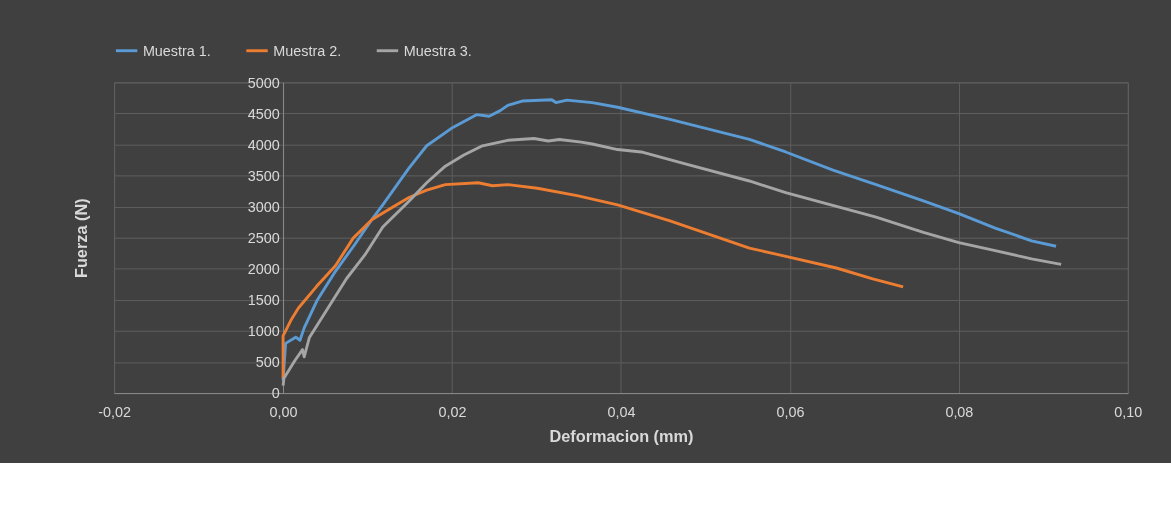 Image resolution: width=1171 pixels, height=531 pixels. Describe the element at coordinates (283, 411) in the screenshot. I see `x-tick-label: 0,00` at that location.